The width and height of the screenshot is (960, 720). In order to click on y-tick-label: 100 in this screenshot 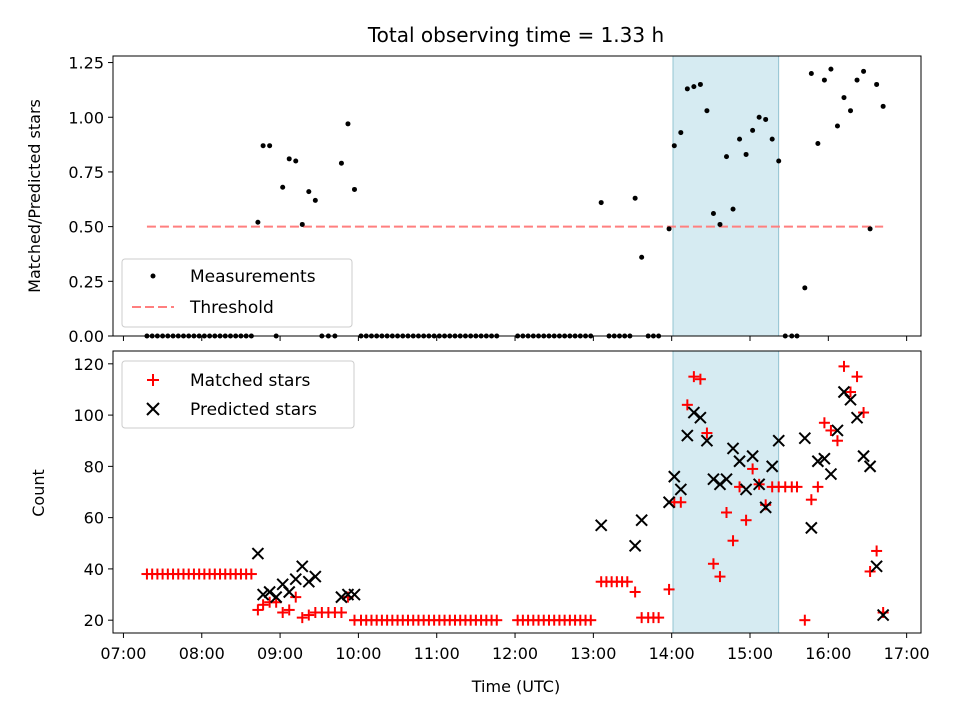, I will do `click(88, 415)`.